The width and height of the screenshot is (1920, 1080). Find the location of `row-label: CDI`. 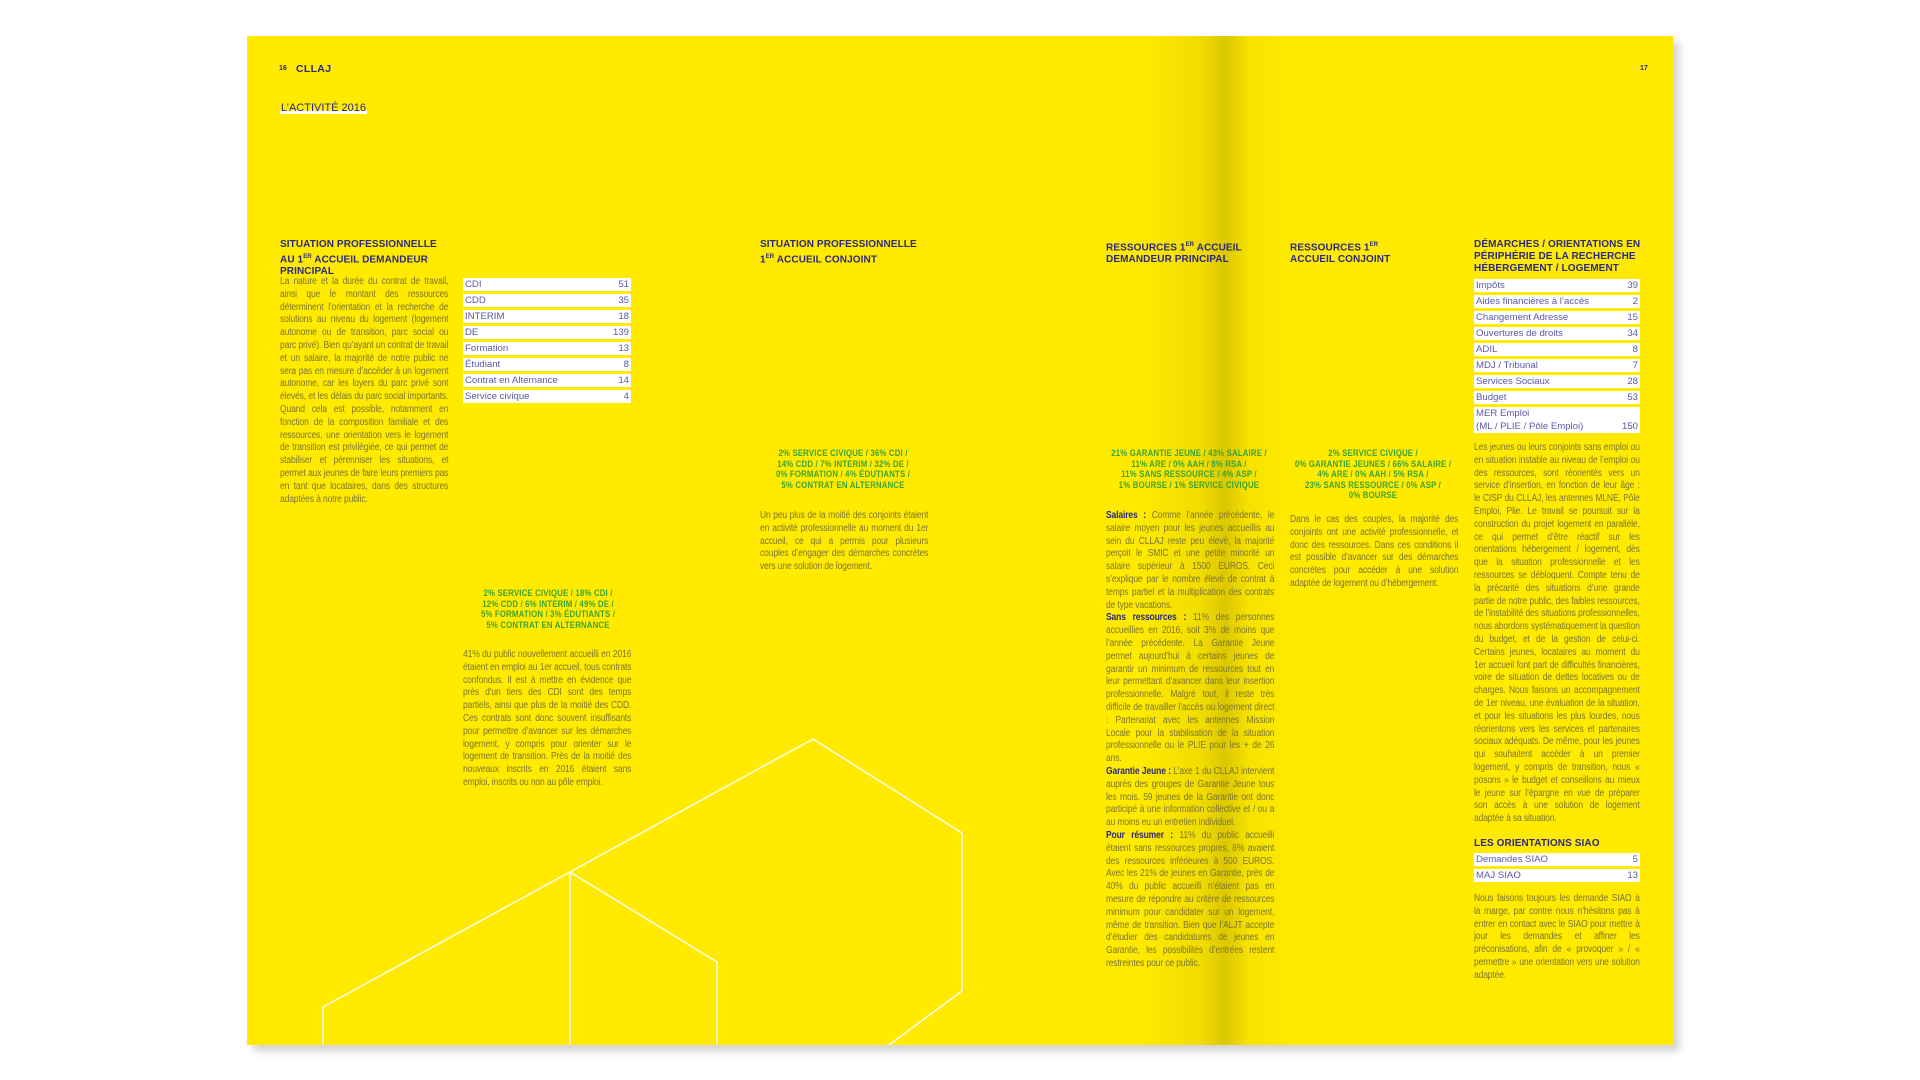

row-label: CDI is located at coordinates (473, 284).